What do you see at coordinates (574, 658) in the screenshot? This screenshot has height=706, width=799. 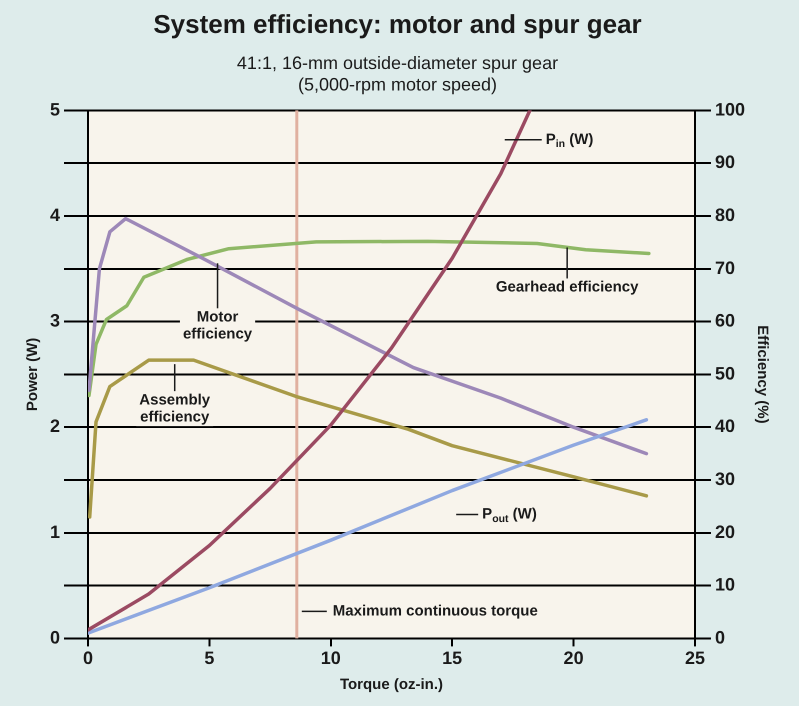 I see `x-tick-label: 20` at bounding box center [574, 658].